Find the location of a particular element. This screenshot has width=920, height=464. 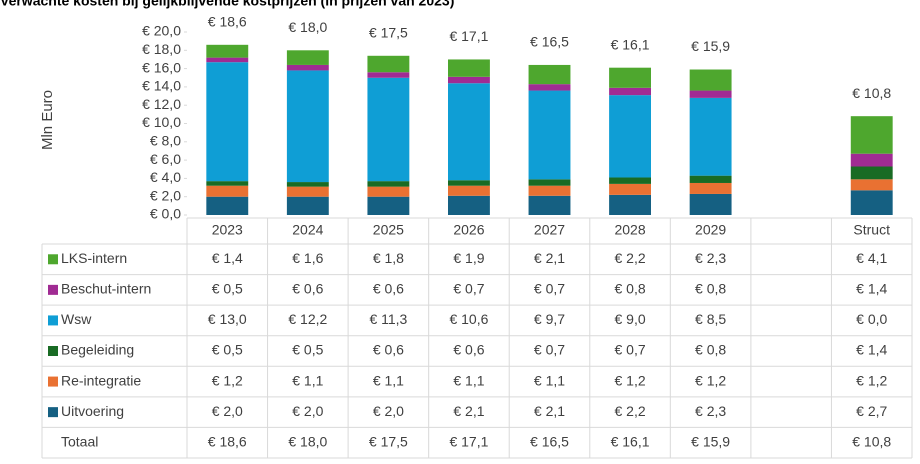

table-value: € 1,6 is located at coordinates (307, 258).